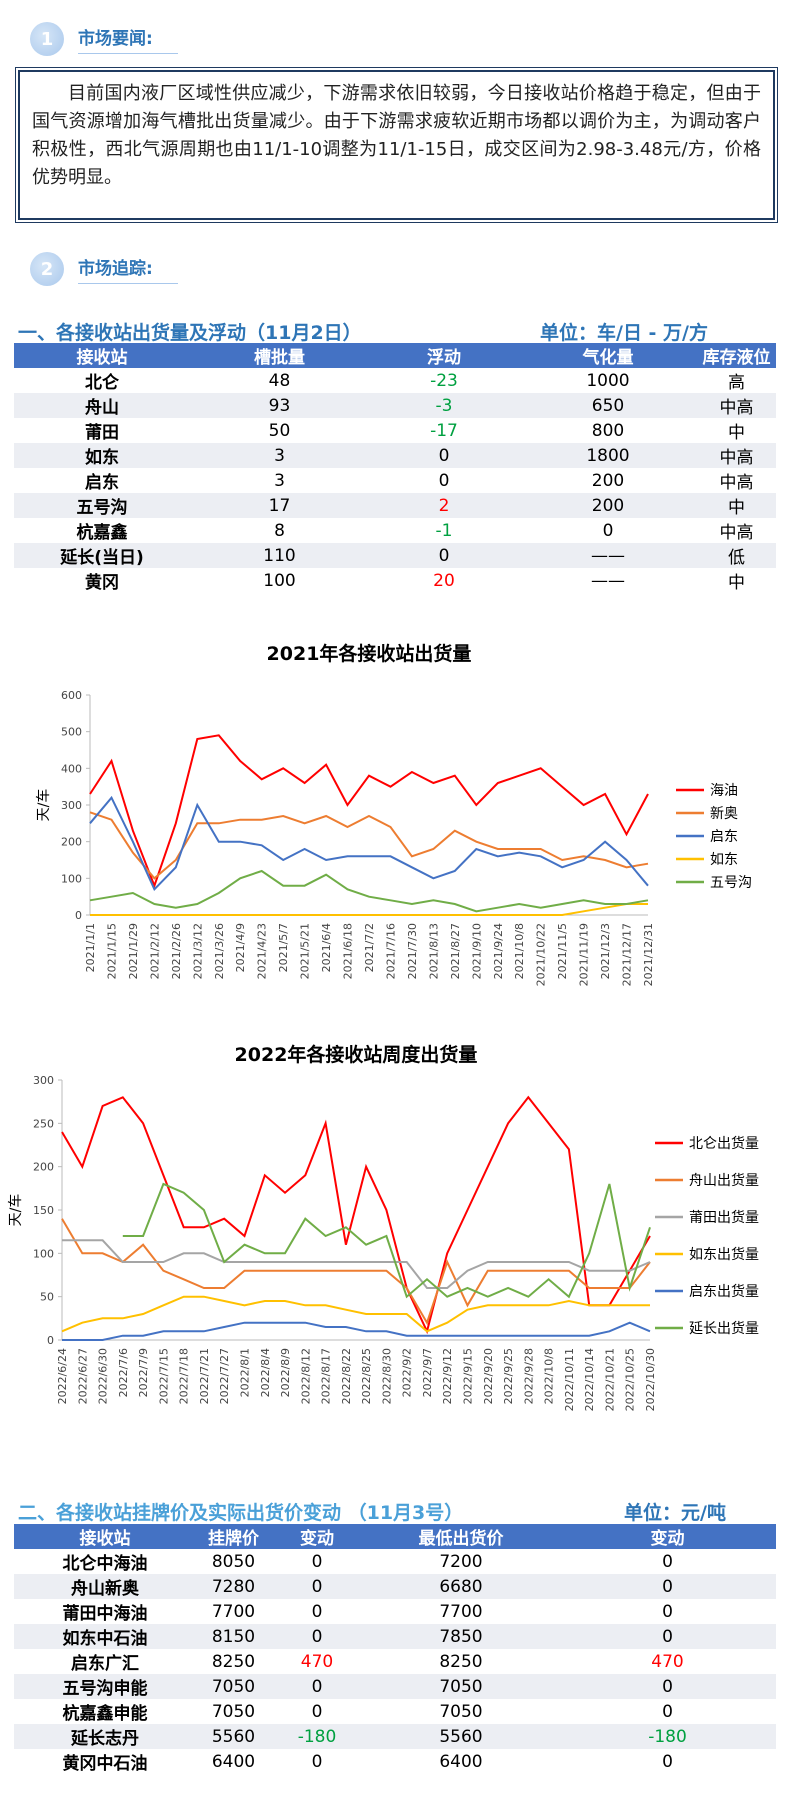 This screenshot has height=1817, width=795. What do you see at coordinates (233, 1736) in the screenshot?
I see `cell: 5560` at bounding box center [233, 1736].